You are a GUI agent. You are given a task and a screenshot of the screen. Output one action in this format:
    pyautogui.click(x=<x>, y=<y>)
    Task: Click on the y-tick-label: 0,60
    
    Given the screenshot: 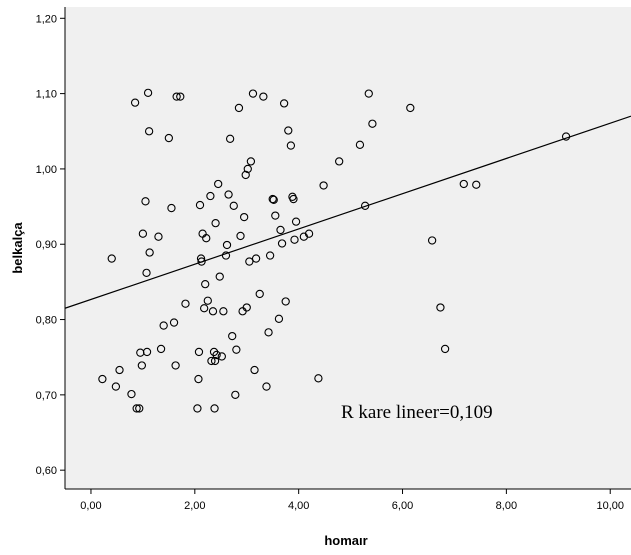 What is the action you would take?
    pyautogui.click(x=46, y=471)
    